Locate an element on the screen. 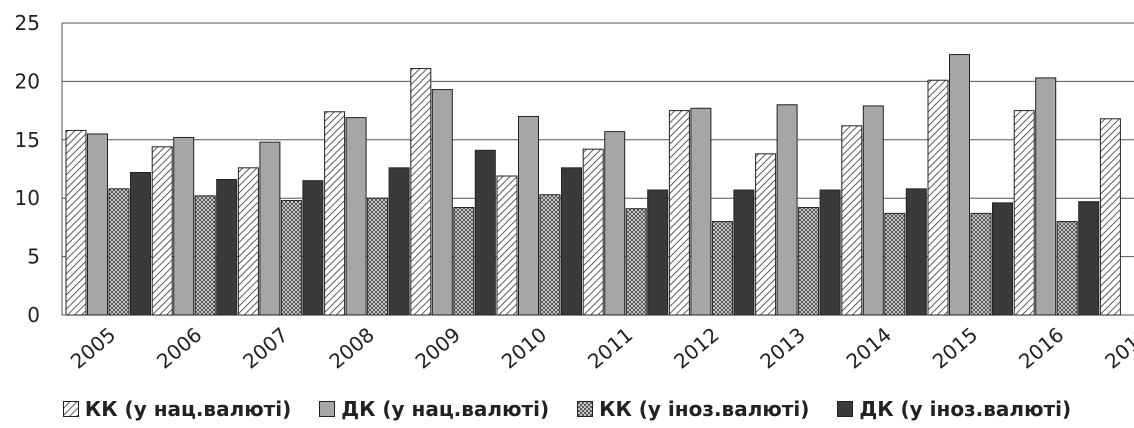 This screenshot has height=428, width=1134. bar-4-2015 is located at coordinates (1002, 259).